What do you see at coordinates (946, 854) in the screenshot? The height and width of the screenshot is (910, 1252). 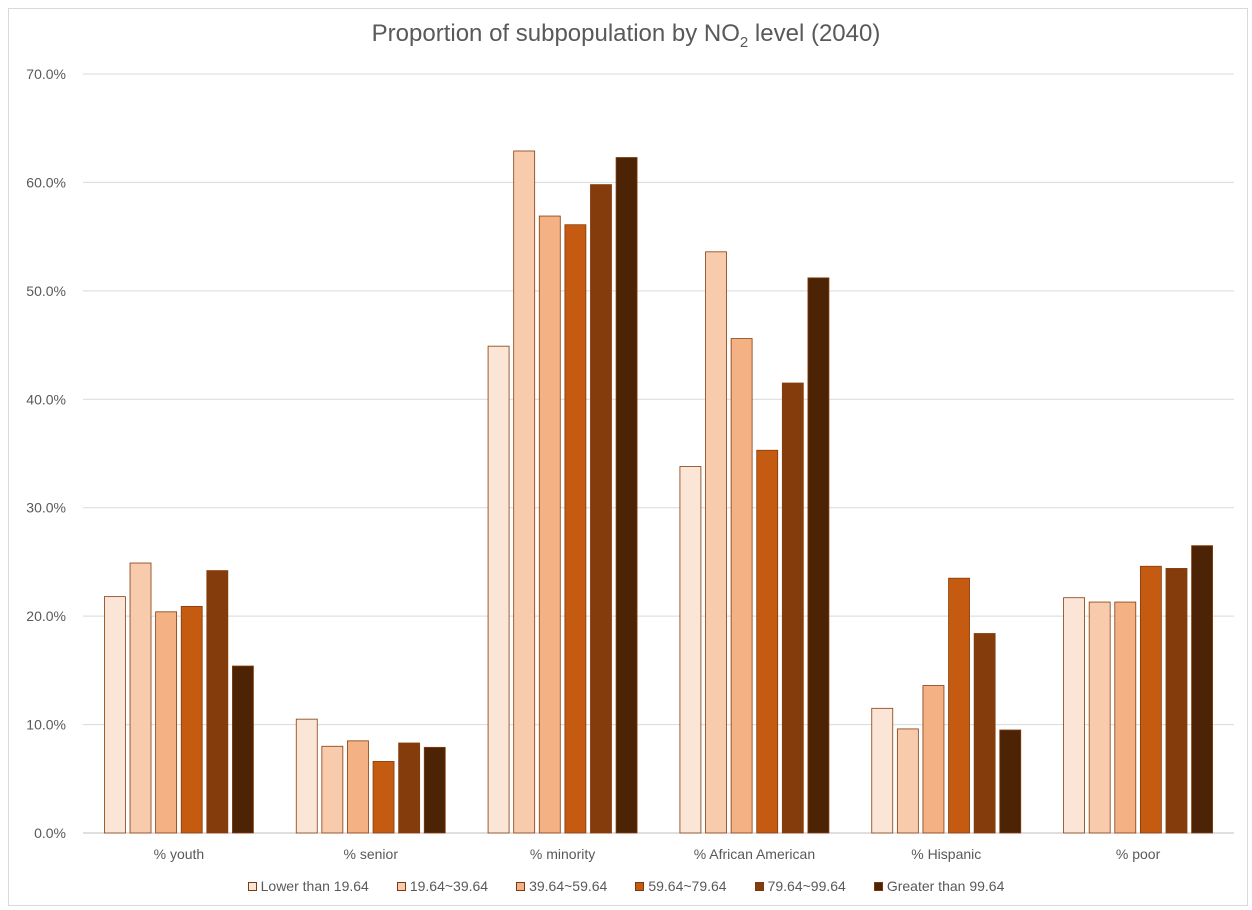 I see `x-tick-label: % Hispanic` at bounding box center [946, 854].